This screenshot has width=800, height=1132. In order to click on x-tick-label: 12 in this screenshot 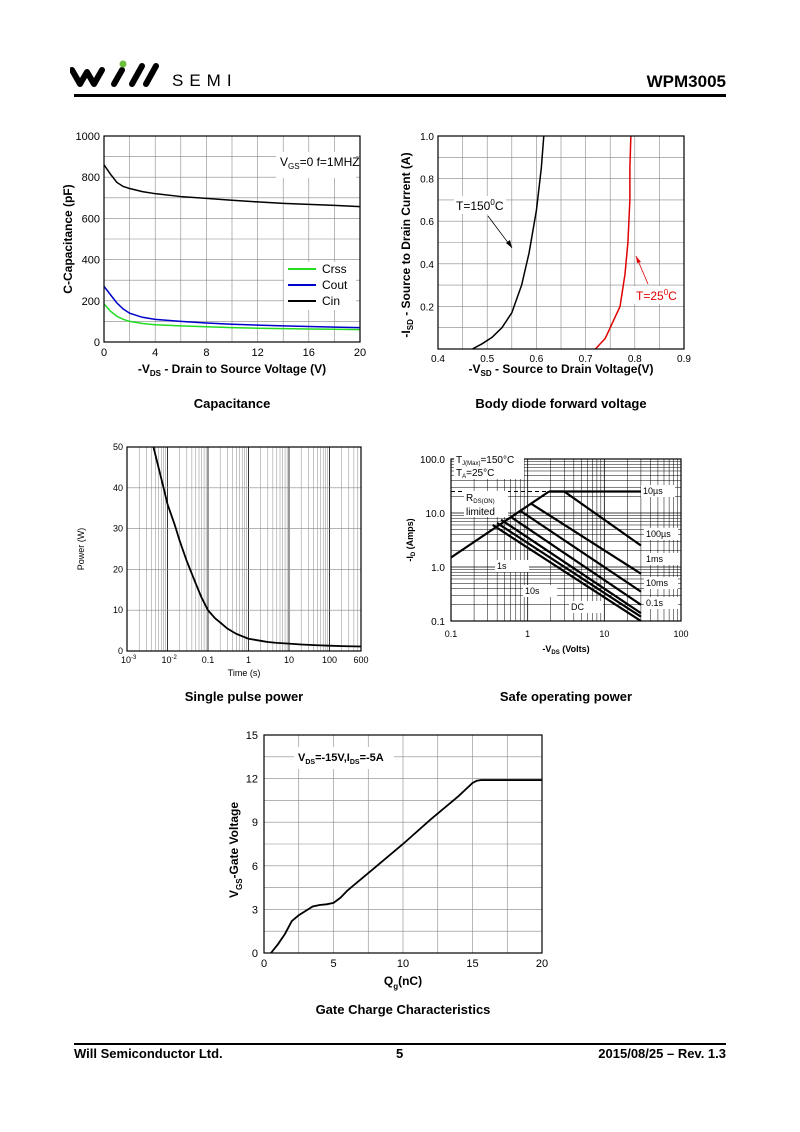, I will do `click(257, 353)`.